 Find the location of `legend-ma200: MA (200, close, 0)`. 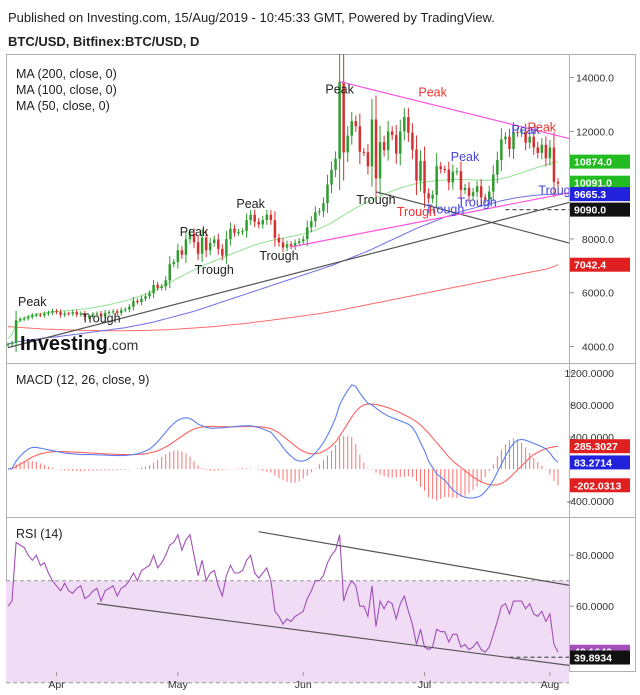

legend-ma200: MA (200, close, 0) is located at coordinates (66, 74).